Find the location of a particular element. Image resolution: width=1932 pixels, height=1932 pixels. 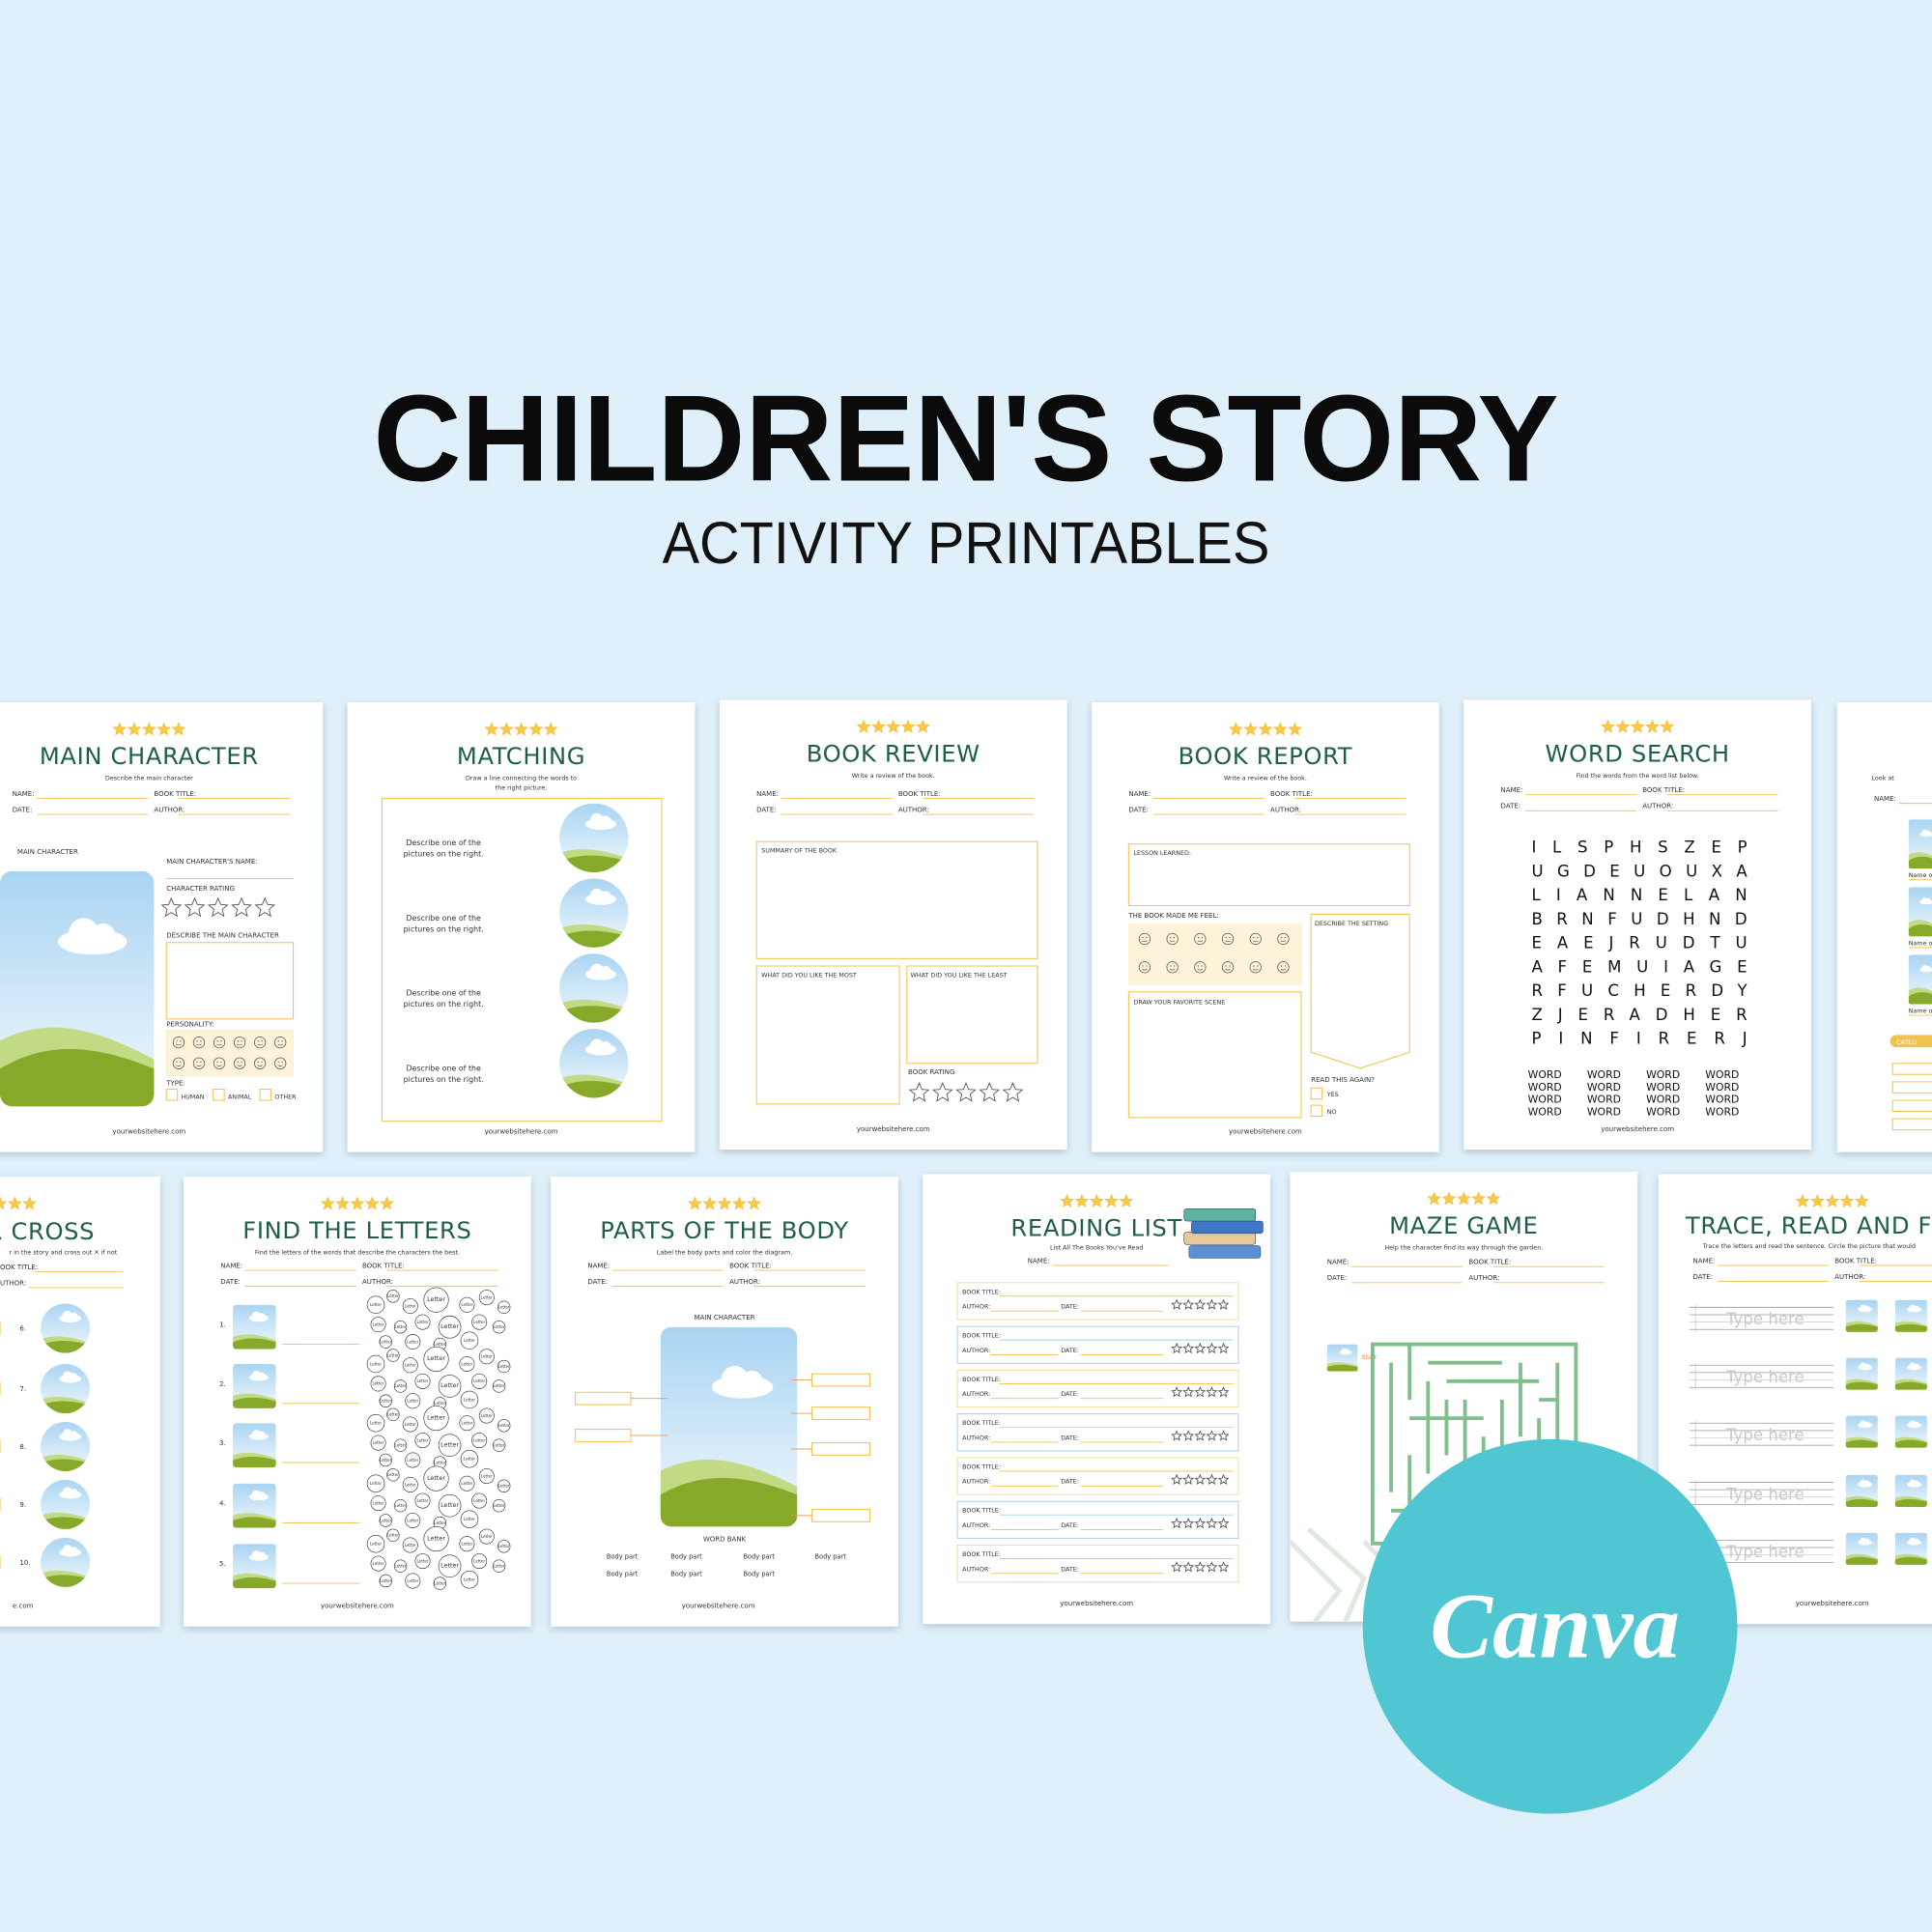

label: Describe one of the is located at coordinates (443, 842).